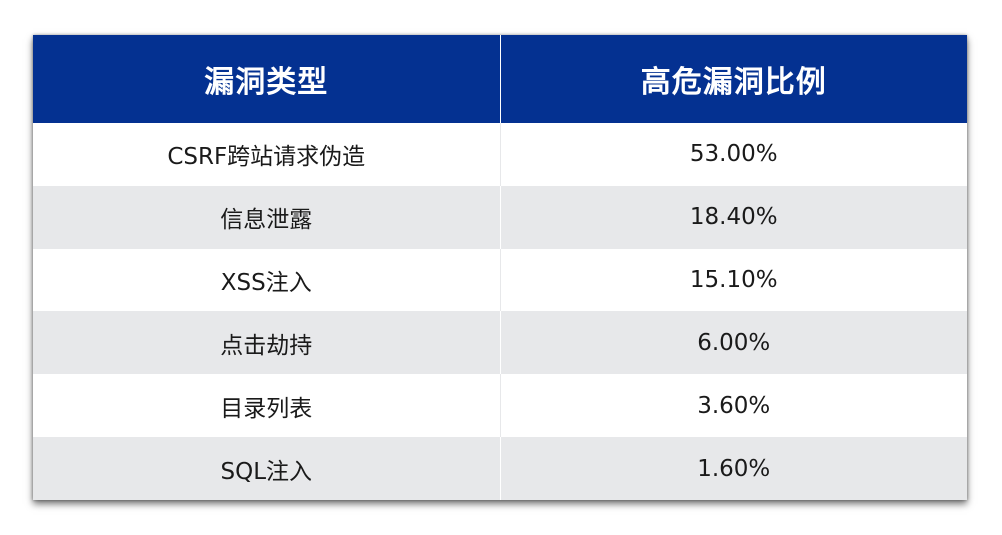 This screenshot has height=535, width=1002. What do you see at coordinates (733, 343) in the screenshot?
I see `ratio-cell: 6.00%` at bounding box center [733, 343].